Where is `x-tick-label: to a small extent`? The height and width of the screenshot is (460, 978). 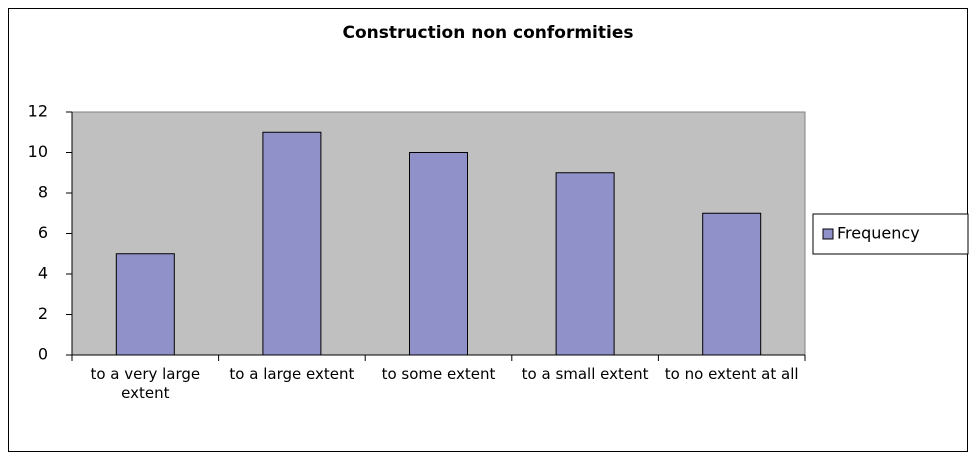
x-tick-label: to a small extent is located at coordinates (585, 374).